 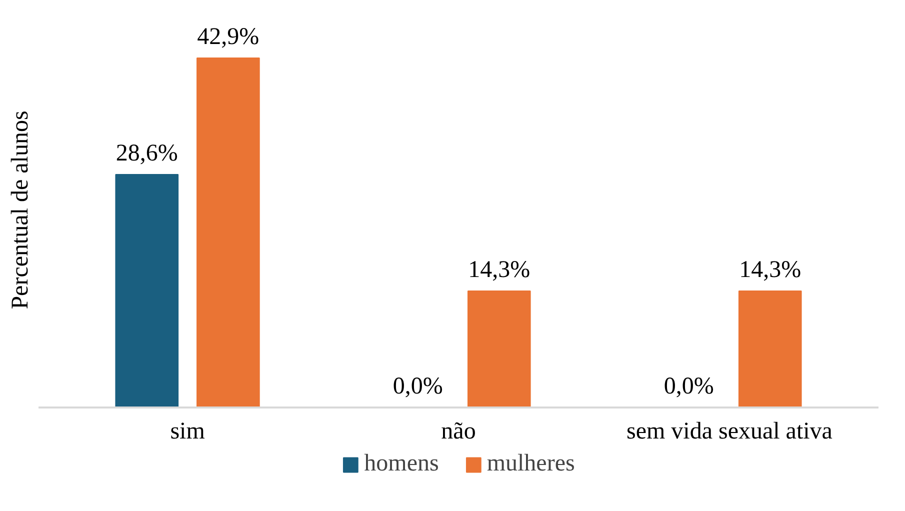 I want to click on data-label: 42,9%, so click(x=228, y=37).